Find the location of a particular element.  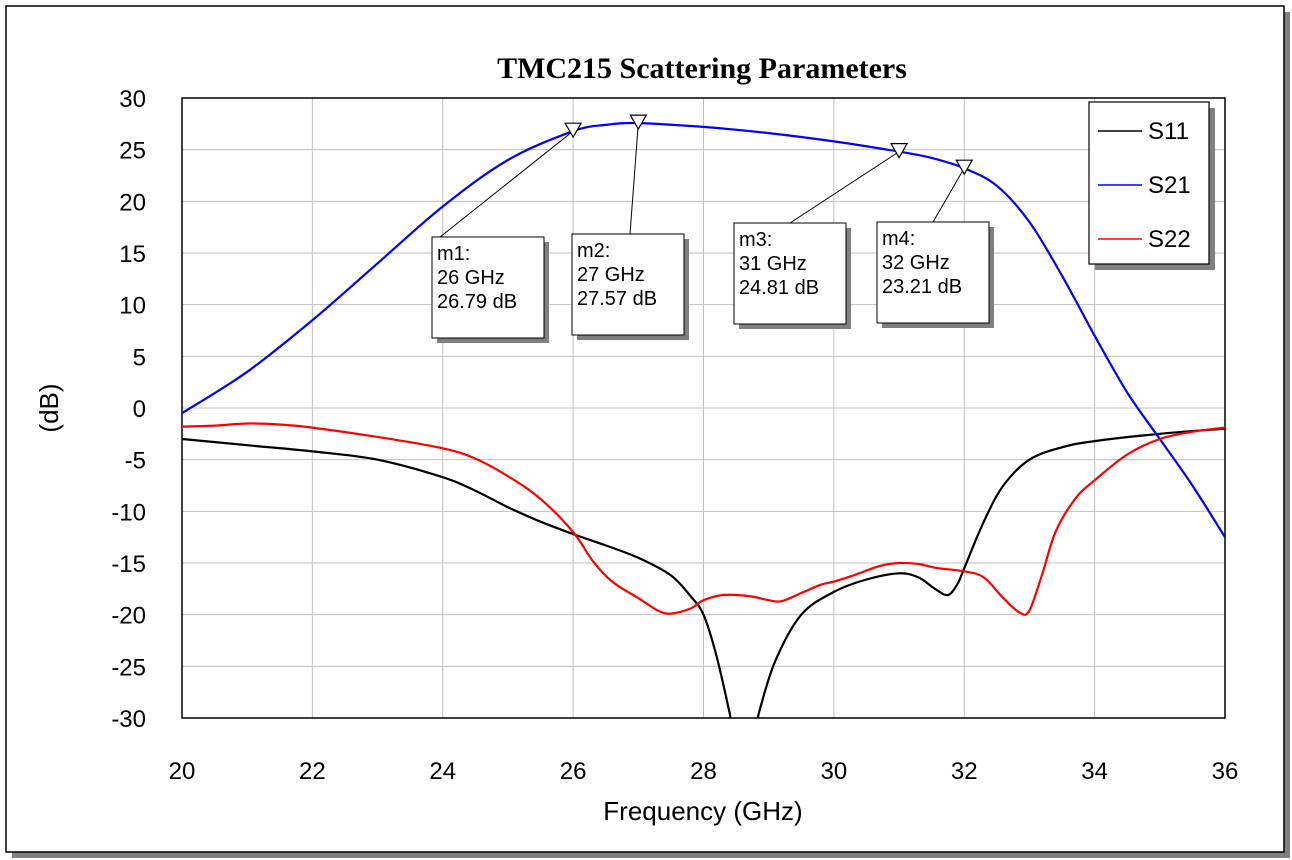

marker-text: 27.57 dB is located at coordinates (617, 299).